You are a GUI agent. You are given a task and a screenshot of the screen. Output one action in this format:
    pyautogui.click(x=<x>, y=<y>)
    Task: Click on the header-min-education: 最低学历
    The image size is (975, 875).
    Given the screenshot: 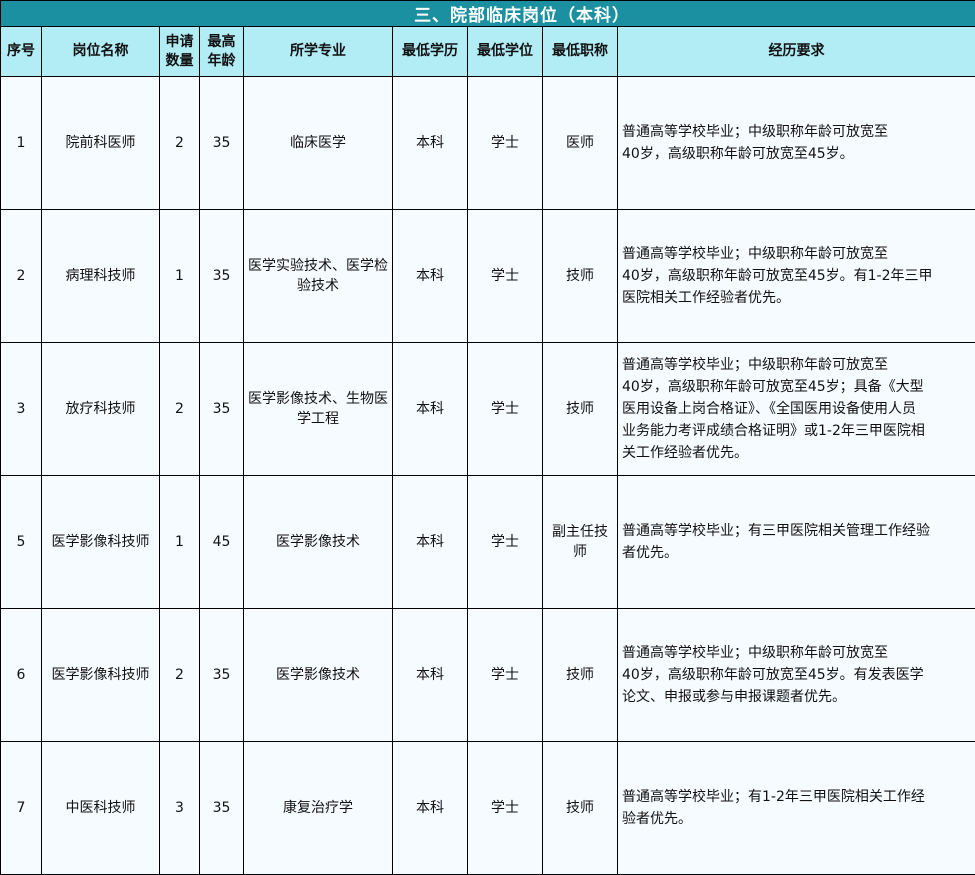 What is the action you would take?
    pyautogui.click(x=430, y=52)
    